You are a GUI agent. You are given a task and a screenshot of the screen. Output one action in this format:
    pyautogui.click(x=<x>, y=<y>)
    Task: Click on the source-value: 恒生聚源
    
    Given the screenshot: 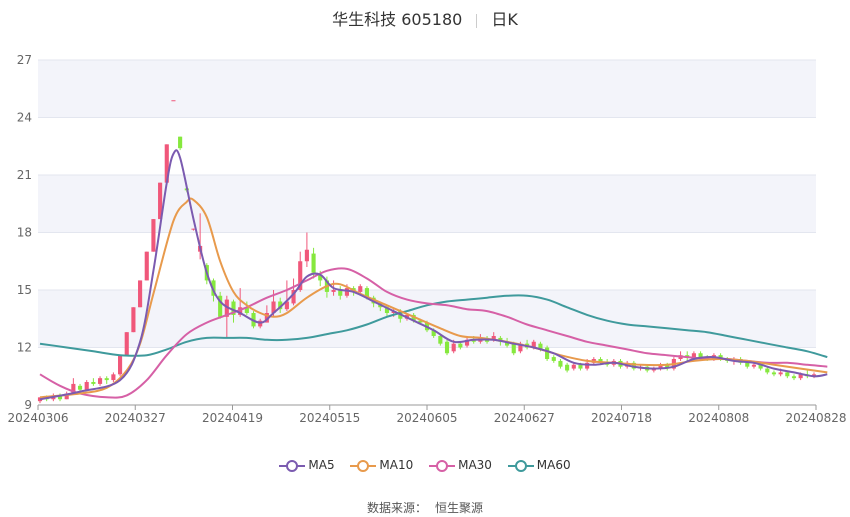 What is the action you would take?
    pyautogui.click(x=459, y=508)
    